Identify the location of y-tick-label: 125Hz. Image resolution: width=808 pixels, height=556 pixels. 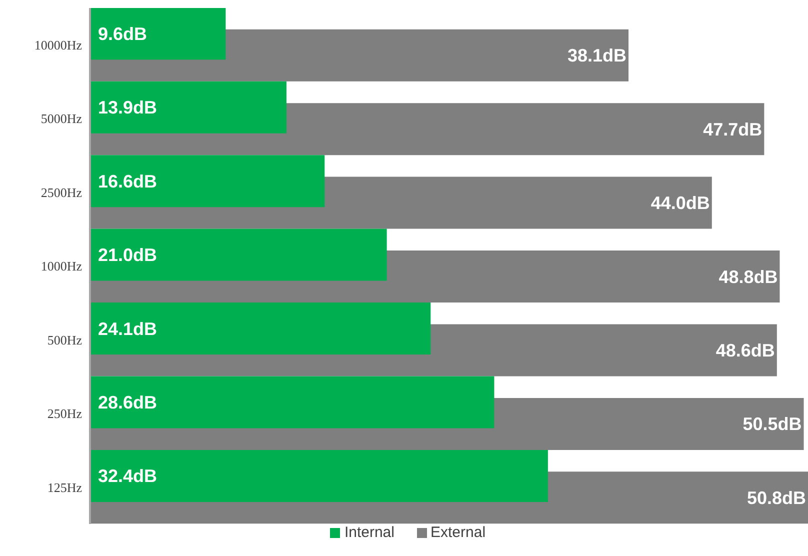
(64, 487).